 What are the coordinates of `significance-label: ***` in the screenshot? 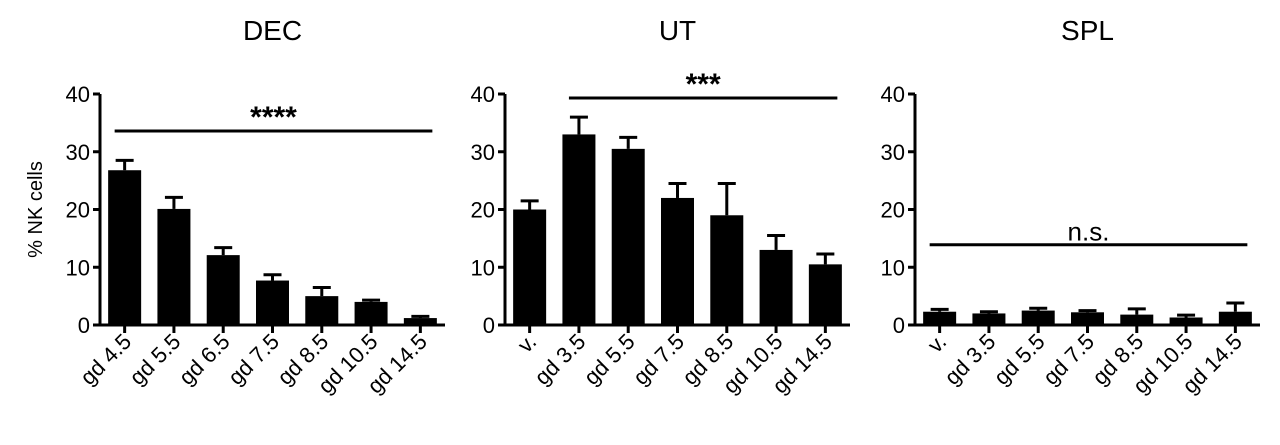 It's located at (703, 84).